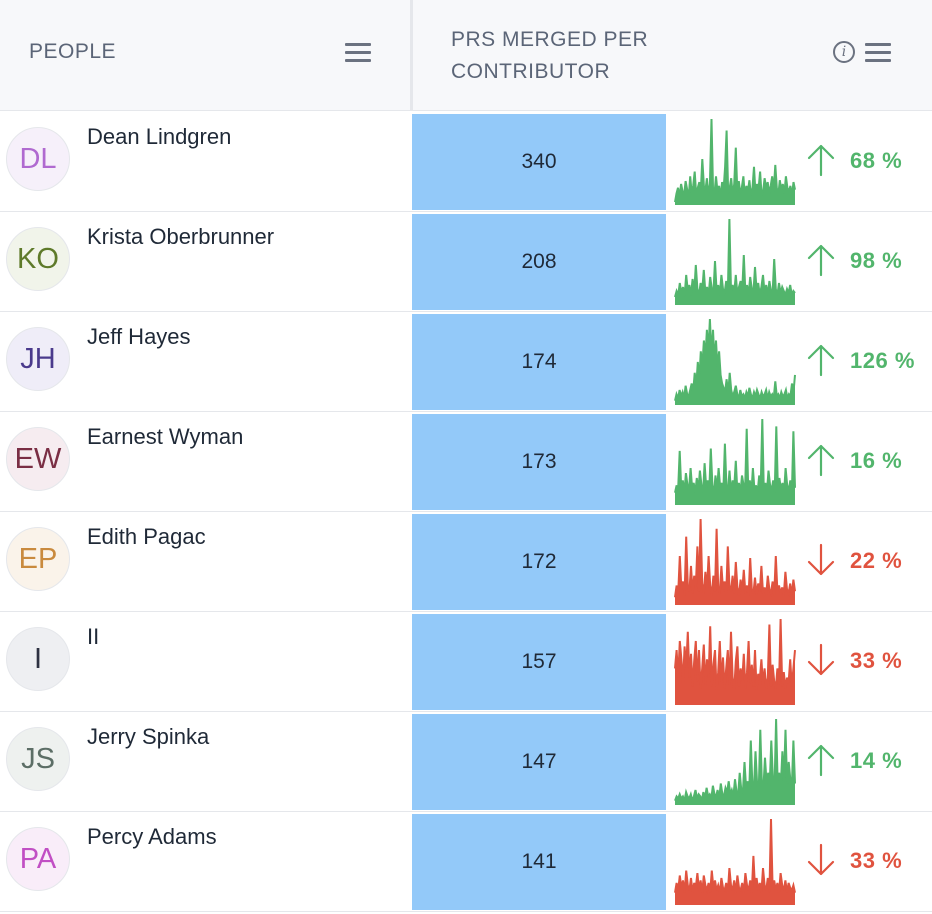 This screenshot has width=932, height=914. What do you see at coordinates (876, 260) in the screenshot?
I see `percent-change: 98 %` at bounding box center [876, 260].